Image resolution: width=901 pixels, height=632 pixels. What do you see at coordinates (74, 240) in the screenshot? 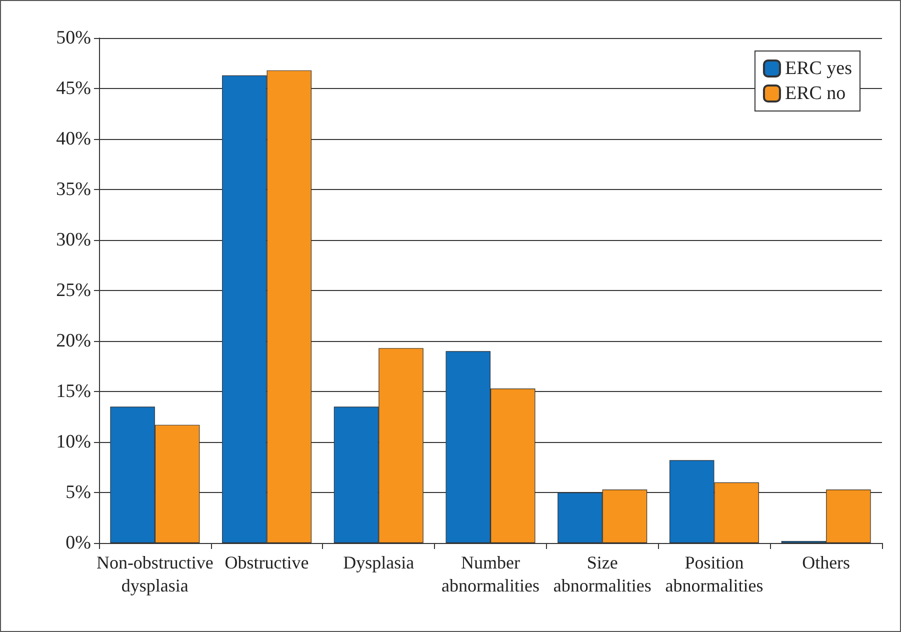
I see `y-tick-label: 30%` at bounding box center [74, 240].